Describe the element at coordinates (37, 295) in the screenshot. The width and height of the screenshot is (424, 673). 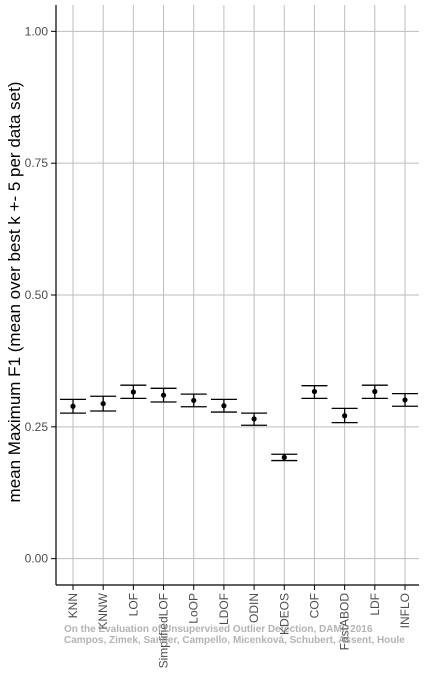
I see `y-tick-label: 0.50` at that location.